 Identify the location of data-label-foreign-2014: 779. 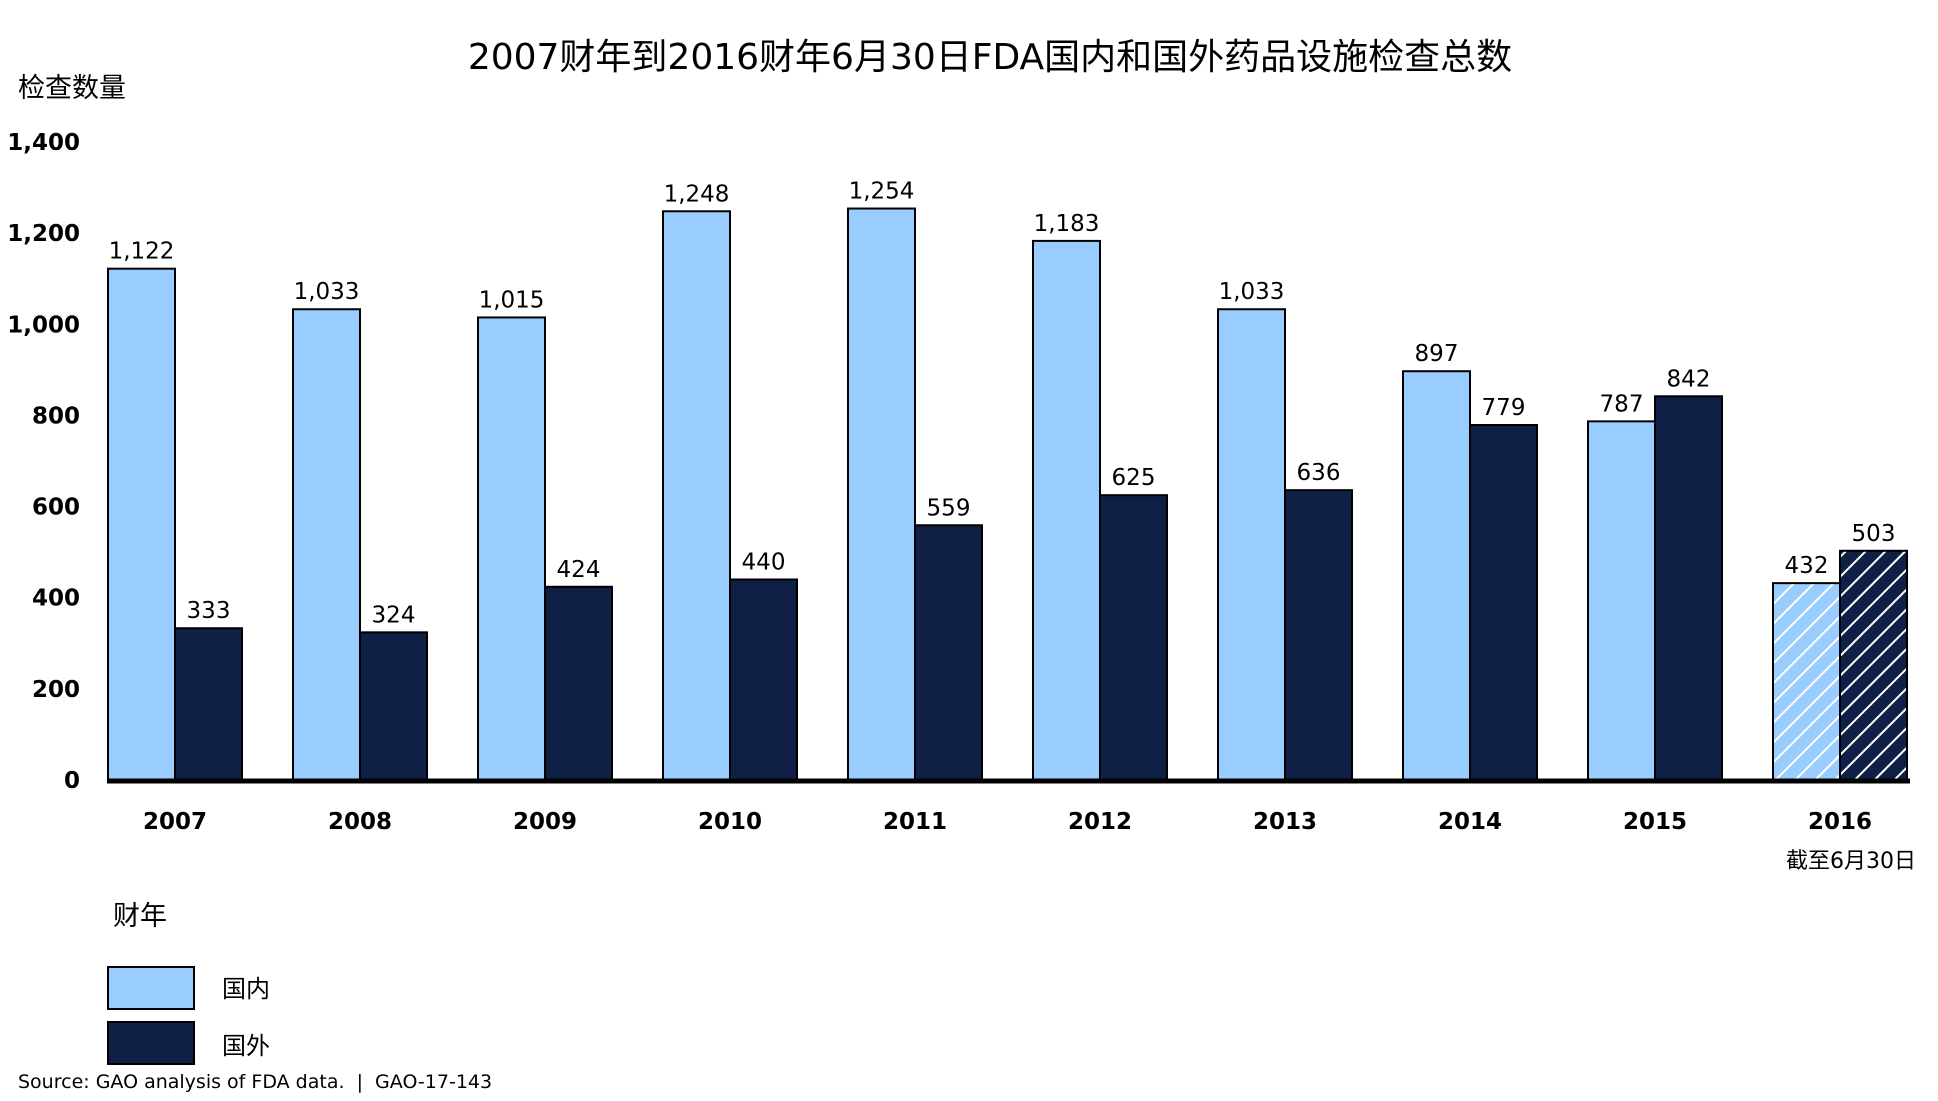
(1504, 408).